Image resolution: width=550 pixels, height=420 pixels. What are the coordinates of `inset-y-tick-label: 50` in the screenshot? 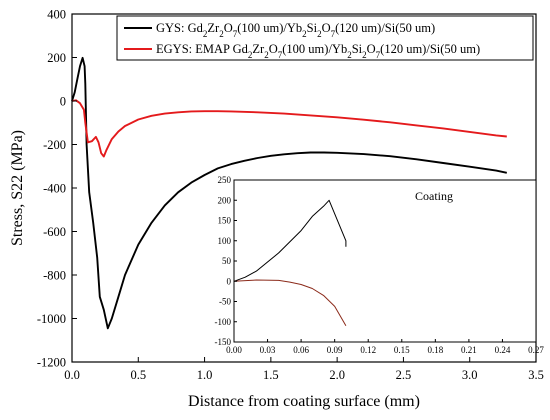 It's located at (227, 261).